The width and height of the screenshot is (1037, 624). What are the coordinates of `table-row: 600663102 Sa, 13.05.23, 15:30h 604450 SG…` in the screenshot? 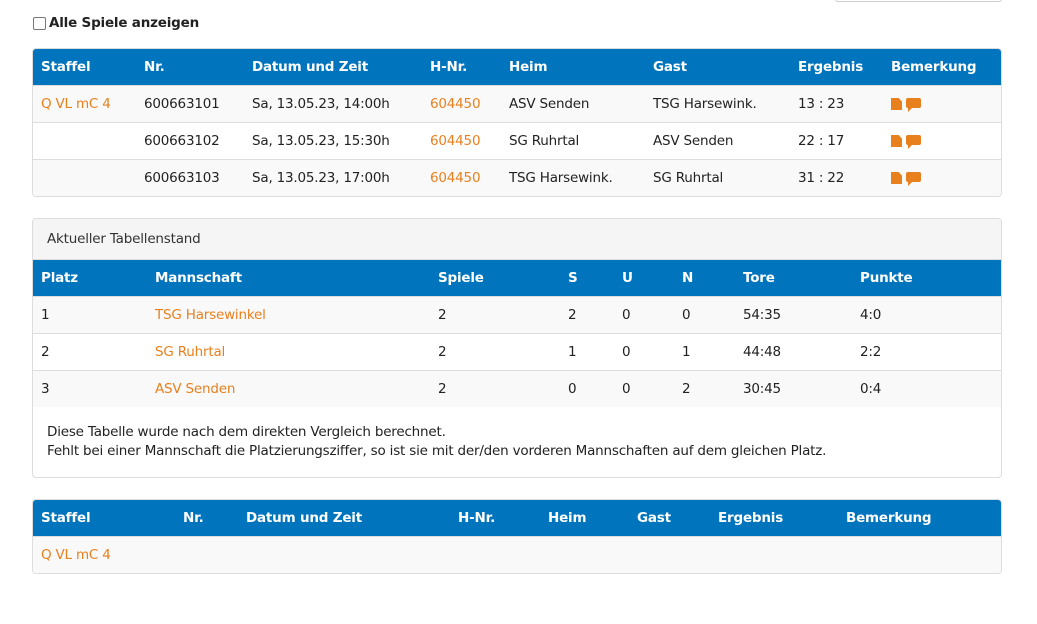 It's located at (517, 140).